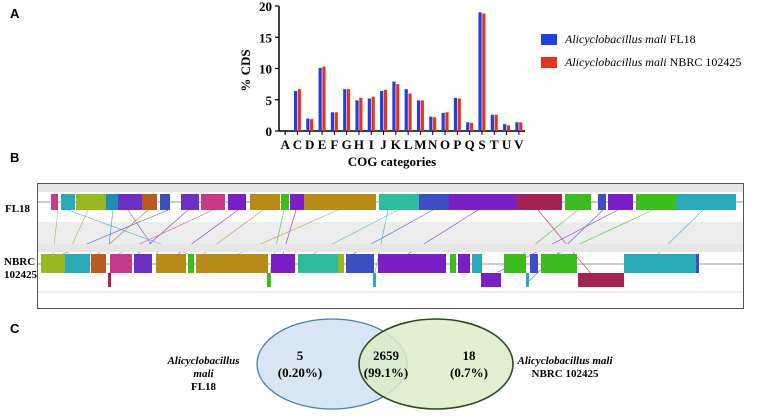  What do you see at coordinates (300, 372) in the screenshot?
I see `venn-left-only-pct: (0.20%)` at bounding box center [300, 372].